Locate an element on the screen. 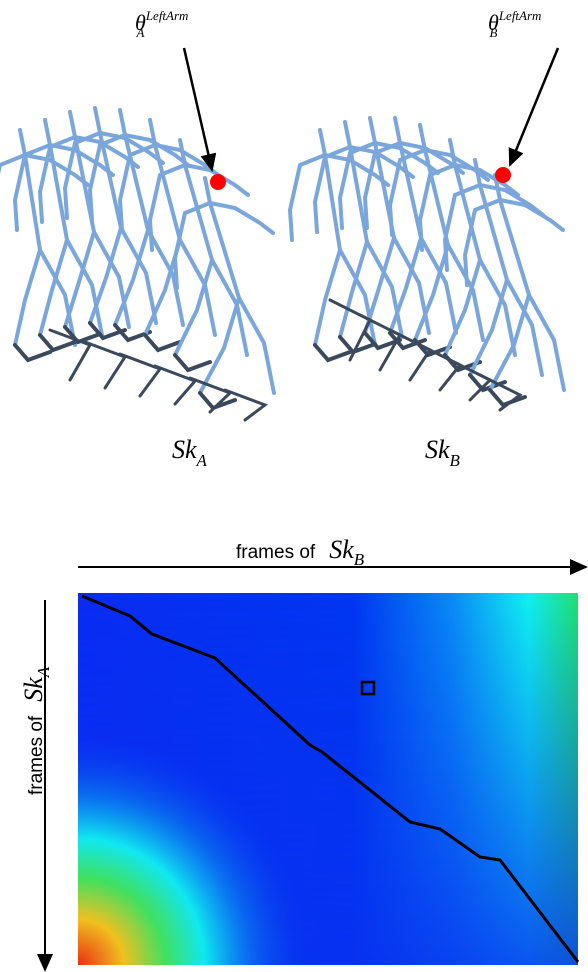  sk-b-label: SkB is located at coordinates (443, 452).